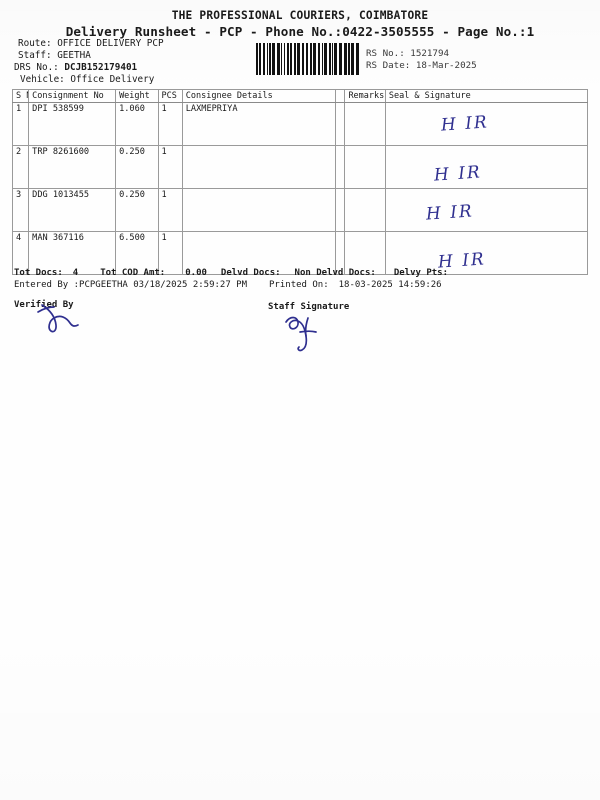 The width and height of the screenshot is (600, 800). Describe the element at coordinates (340, 96) in the screenshot. I see `column-header-blank` at that location.